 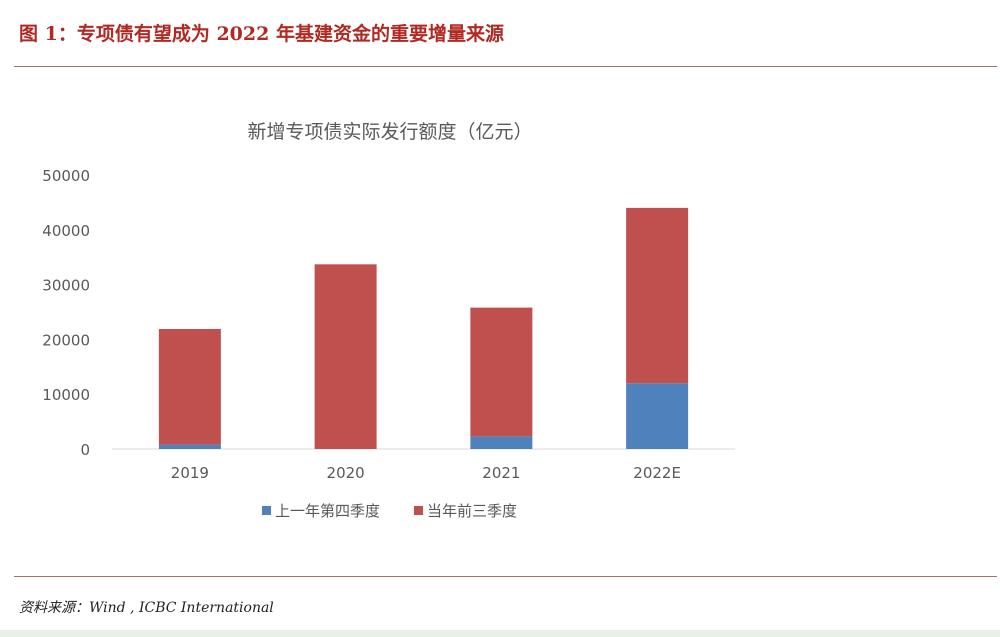 What do you see at coordinates (472, 511) in the screenshot?
I see `legend-label-2: 当年前三季度` at bounding box center [472, 511].